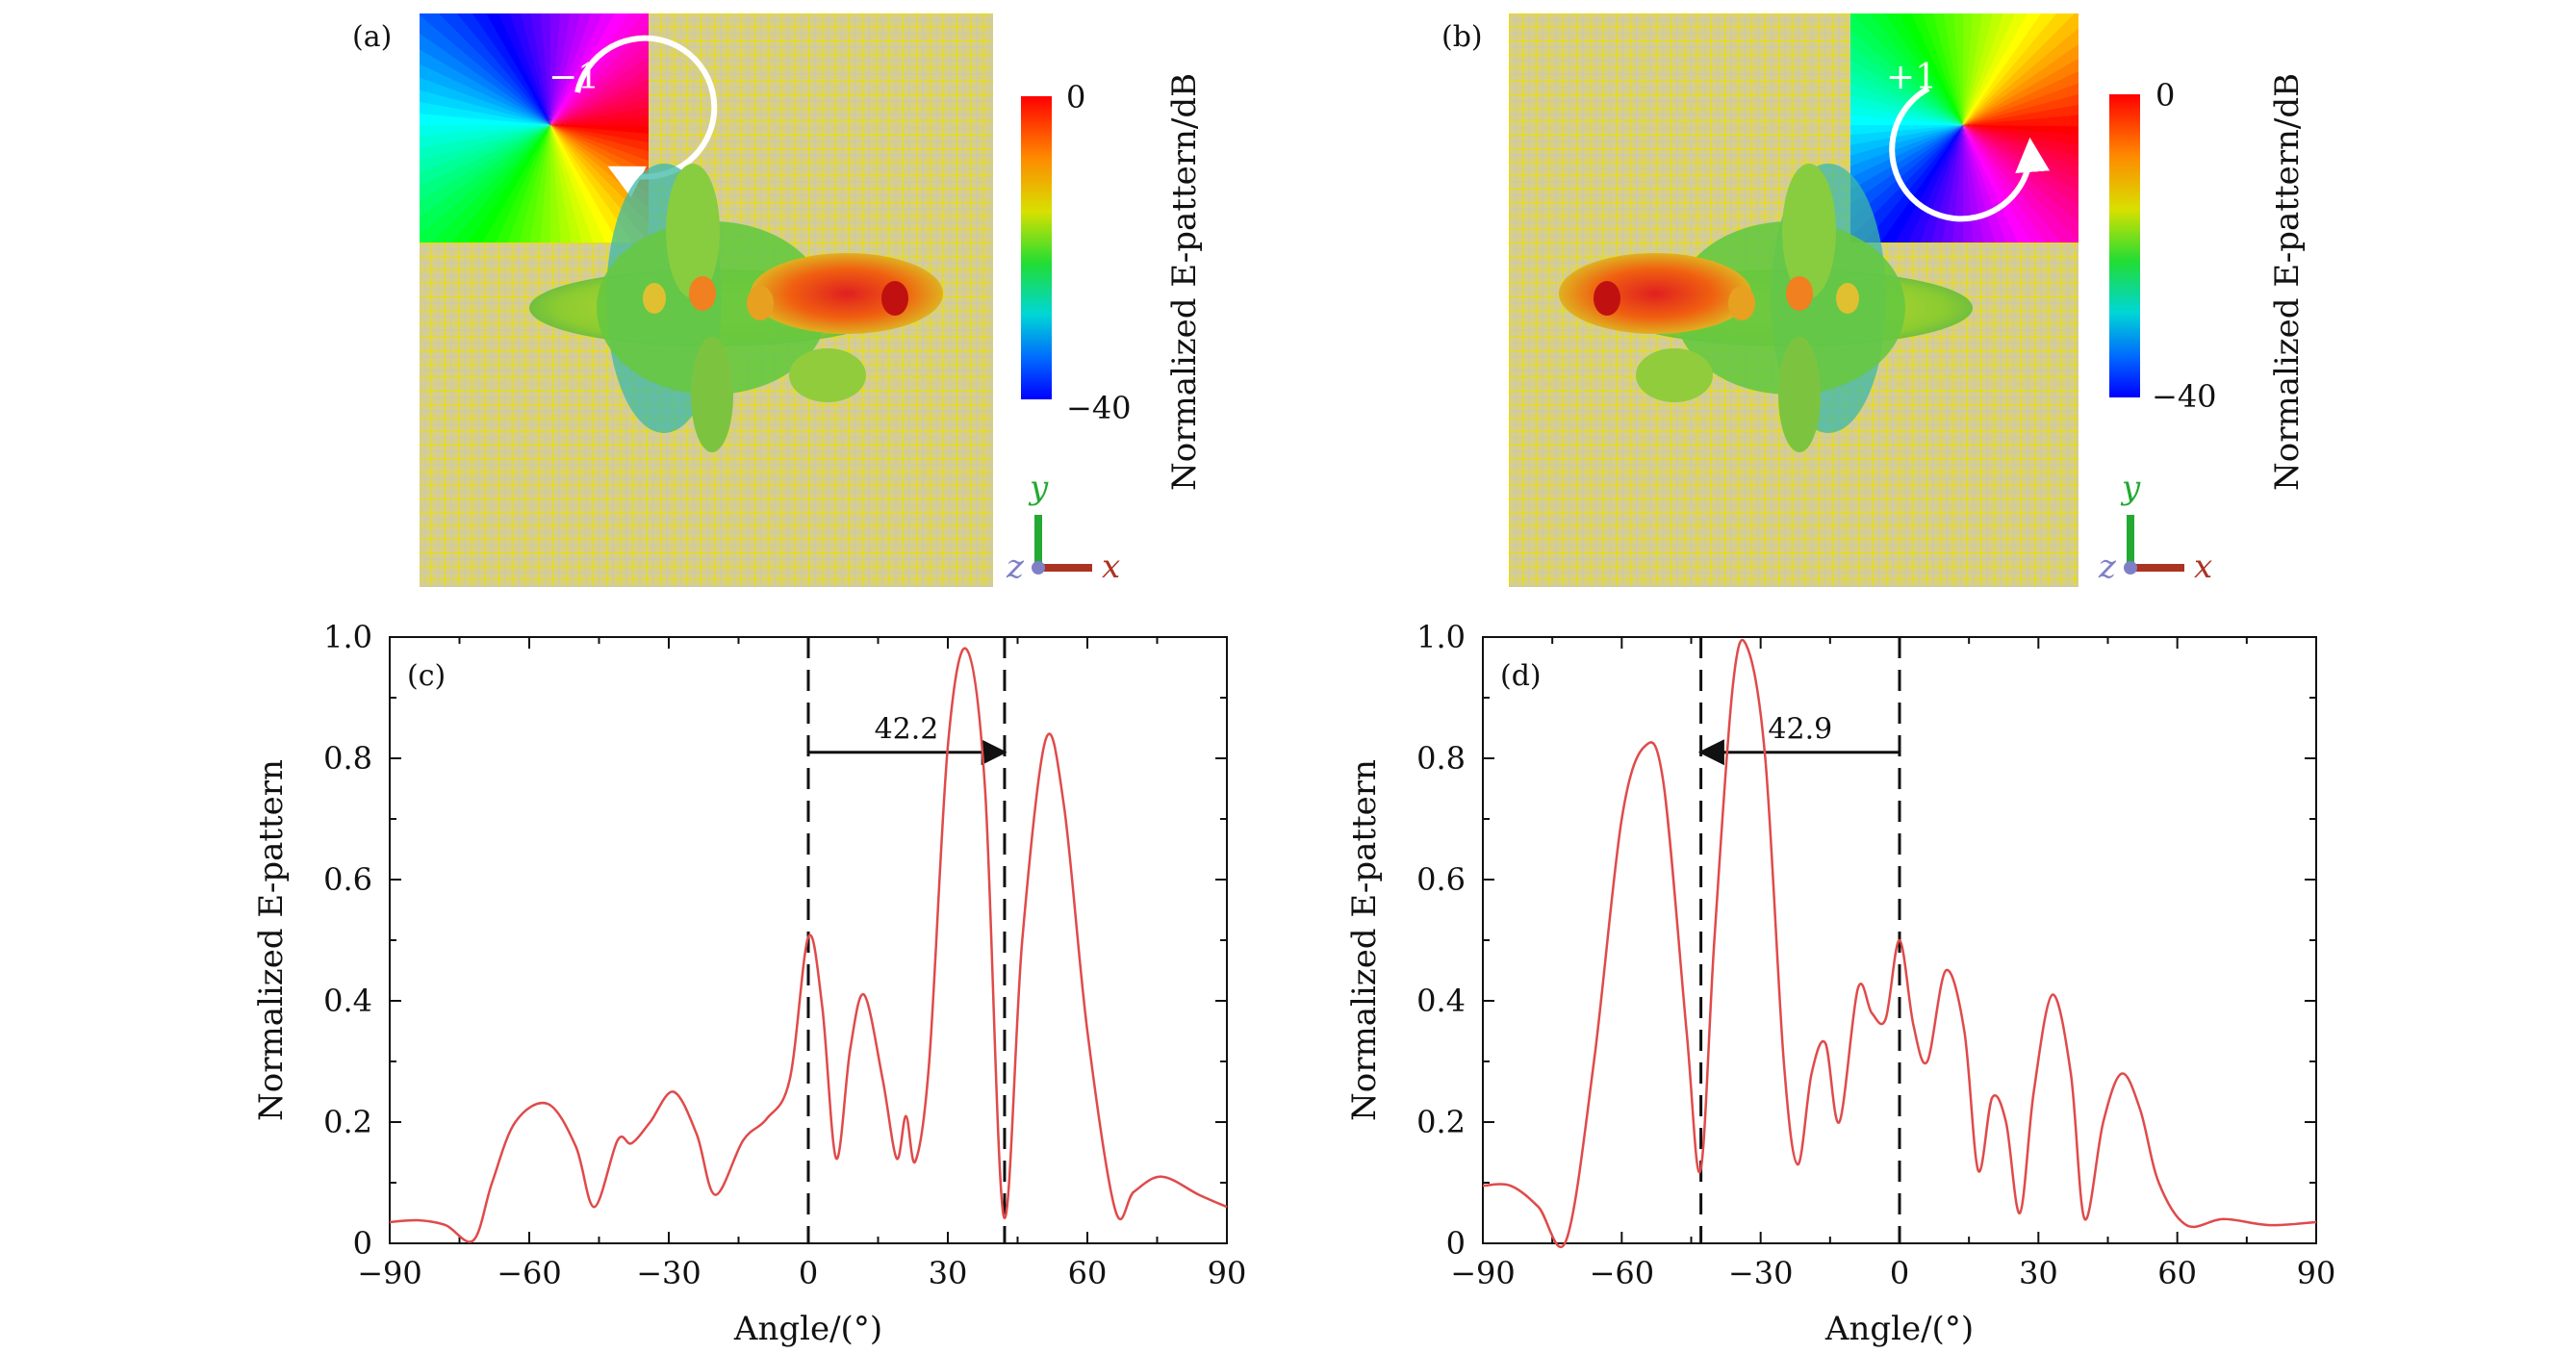  I want to click on colorbar-min-a: −40, so click(1099, 408).